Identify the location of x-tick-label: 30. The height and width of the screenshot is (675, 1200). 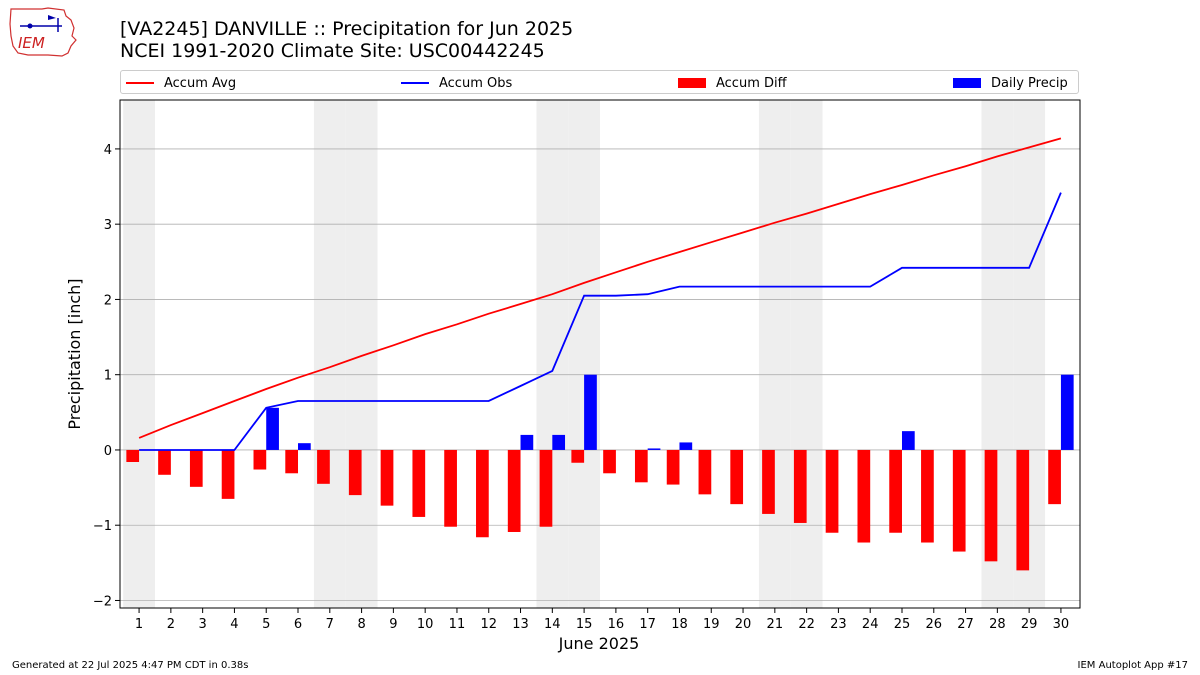
(1061, 624).